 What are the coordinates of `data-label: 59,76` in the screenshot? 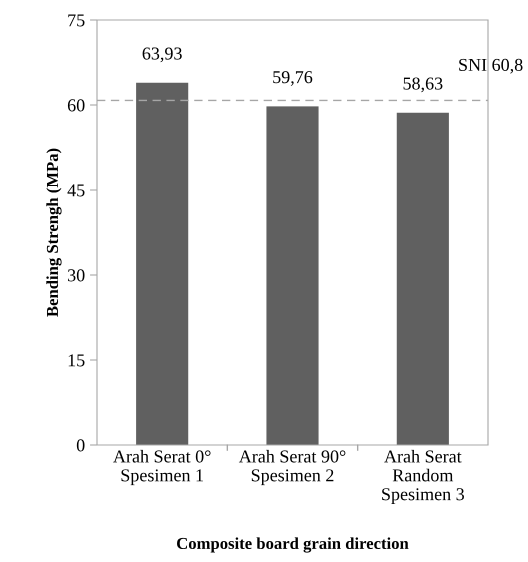 It's located at (292, 78).